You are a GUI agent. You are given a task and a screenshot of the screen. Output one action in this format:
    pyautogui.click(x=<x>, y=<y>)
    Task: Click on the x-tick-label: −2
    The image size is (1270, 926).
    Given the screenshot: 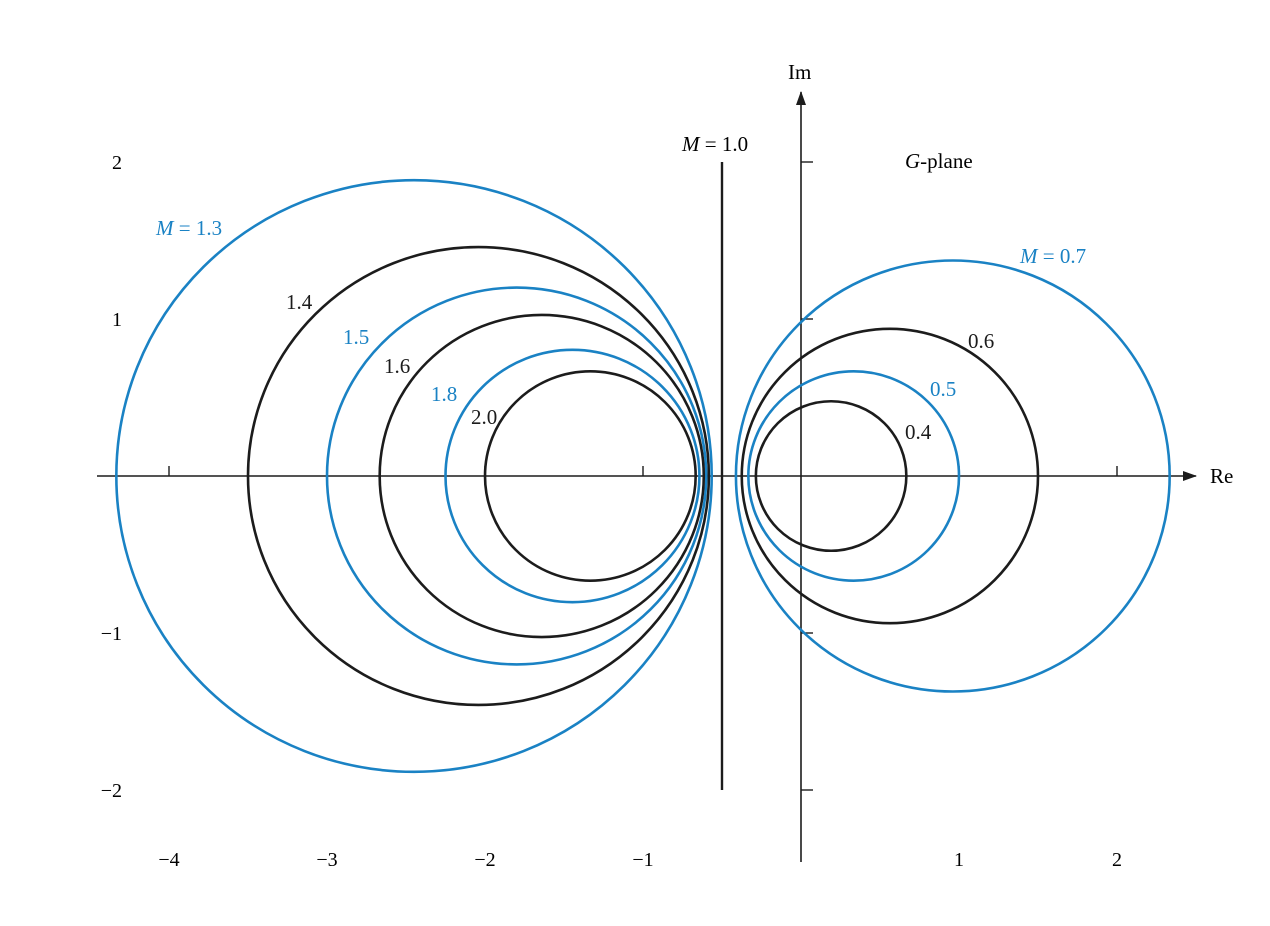 What is the action you would take?
    pyautogui.click(x=484, y=860)
    